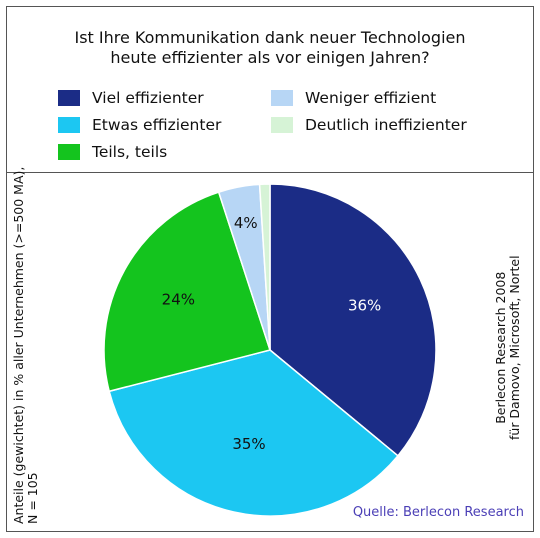 The height and width of the screenshot is (538, 540). What do you see at coordinates (438, 512) in the screenshot?
I see `source-note: Quelle: Berlecon Research` at bounding box center [438, 512].